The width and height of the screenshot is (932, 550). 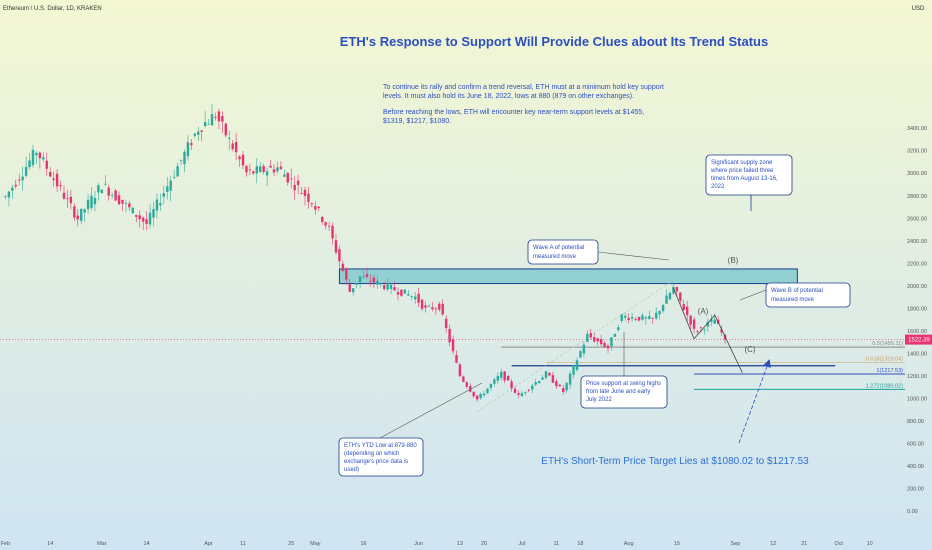 I want to click on ytd-line-2: (depending on which, so click(x=371, y=454).